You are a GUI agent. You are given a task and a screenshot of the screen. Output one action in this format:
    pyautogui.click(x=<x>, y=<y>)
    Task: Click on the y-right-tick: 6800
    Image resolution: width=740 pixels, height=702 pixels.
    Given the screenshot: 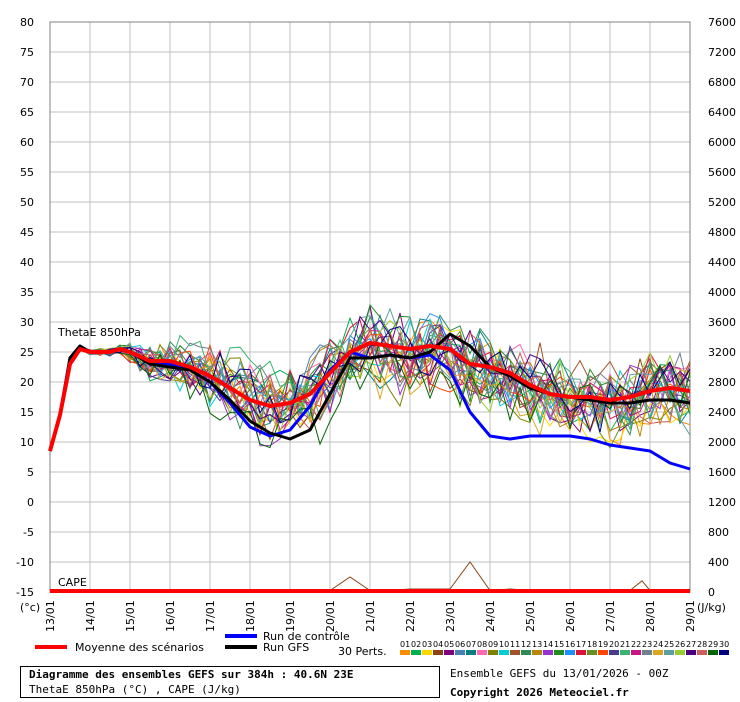 What is the action you would take?
    pyautogui.click(x=722, y=82)
    